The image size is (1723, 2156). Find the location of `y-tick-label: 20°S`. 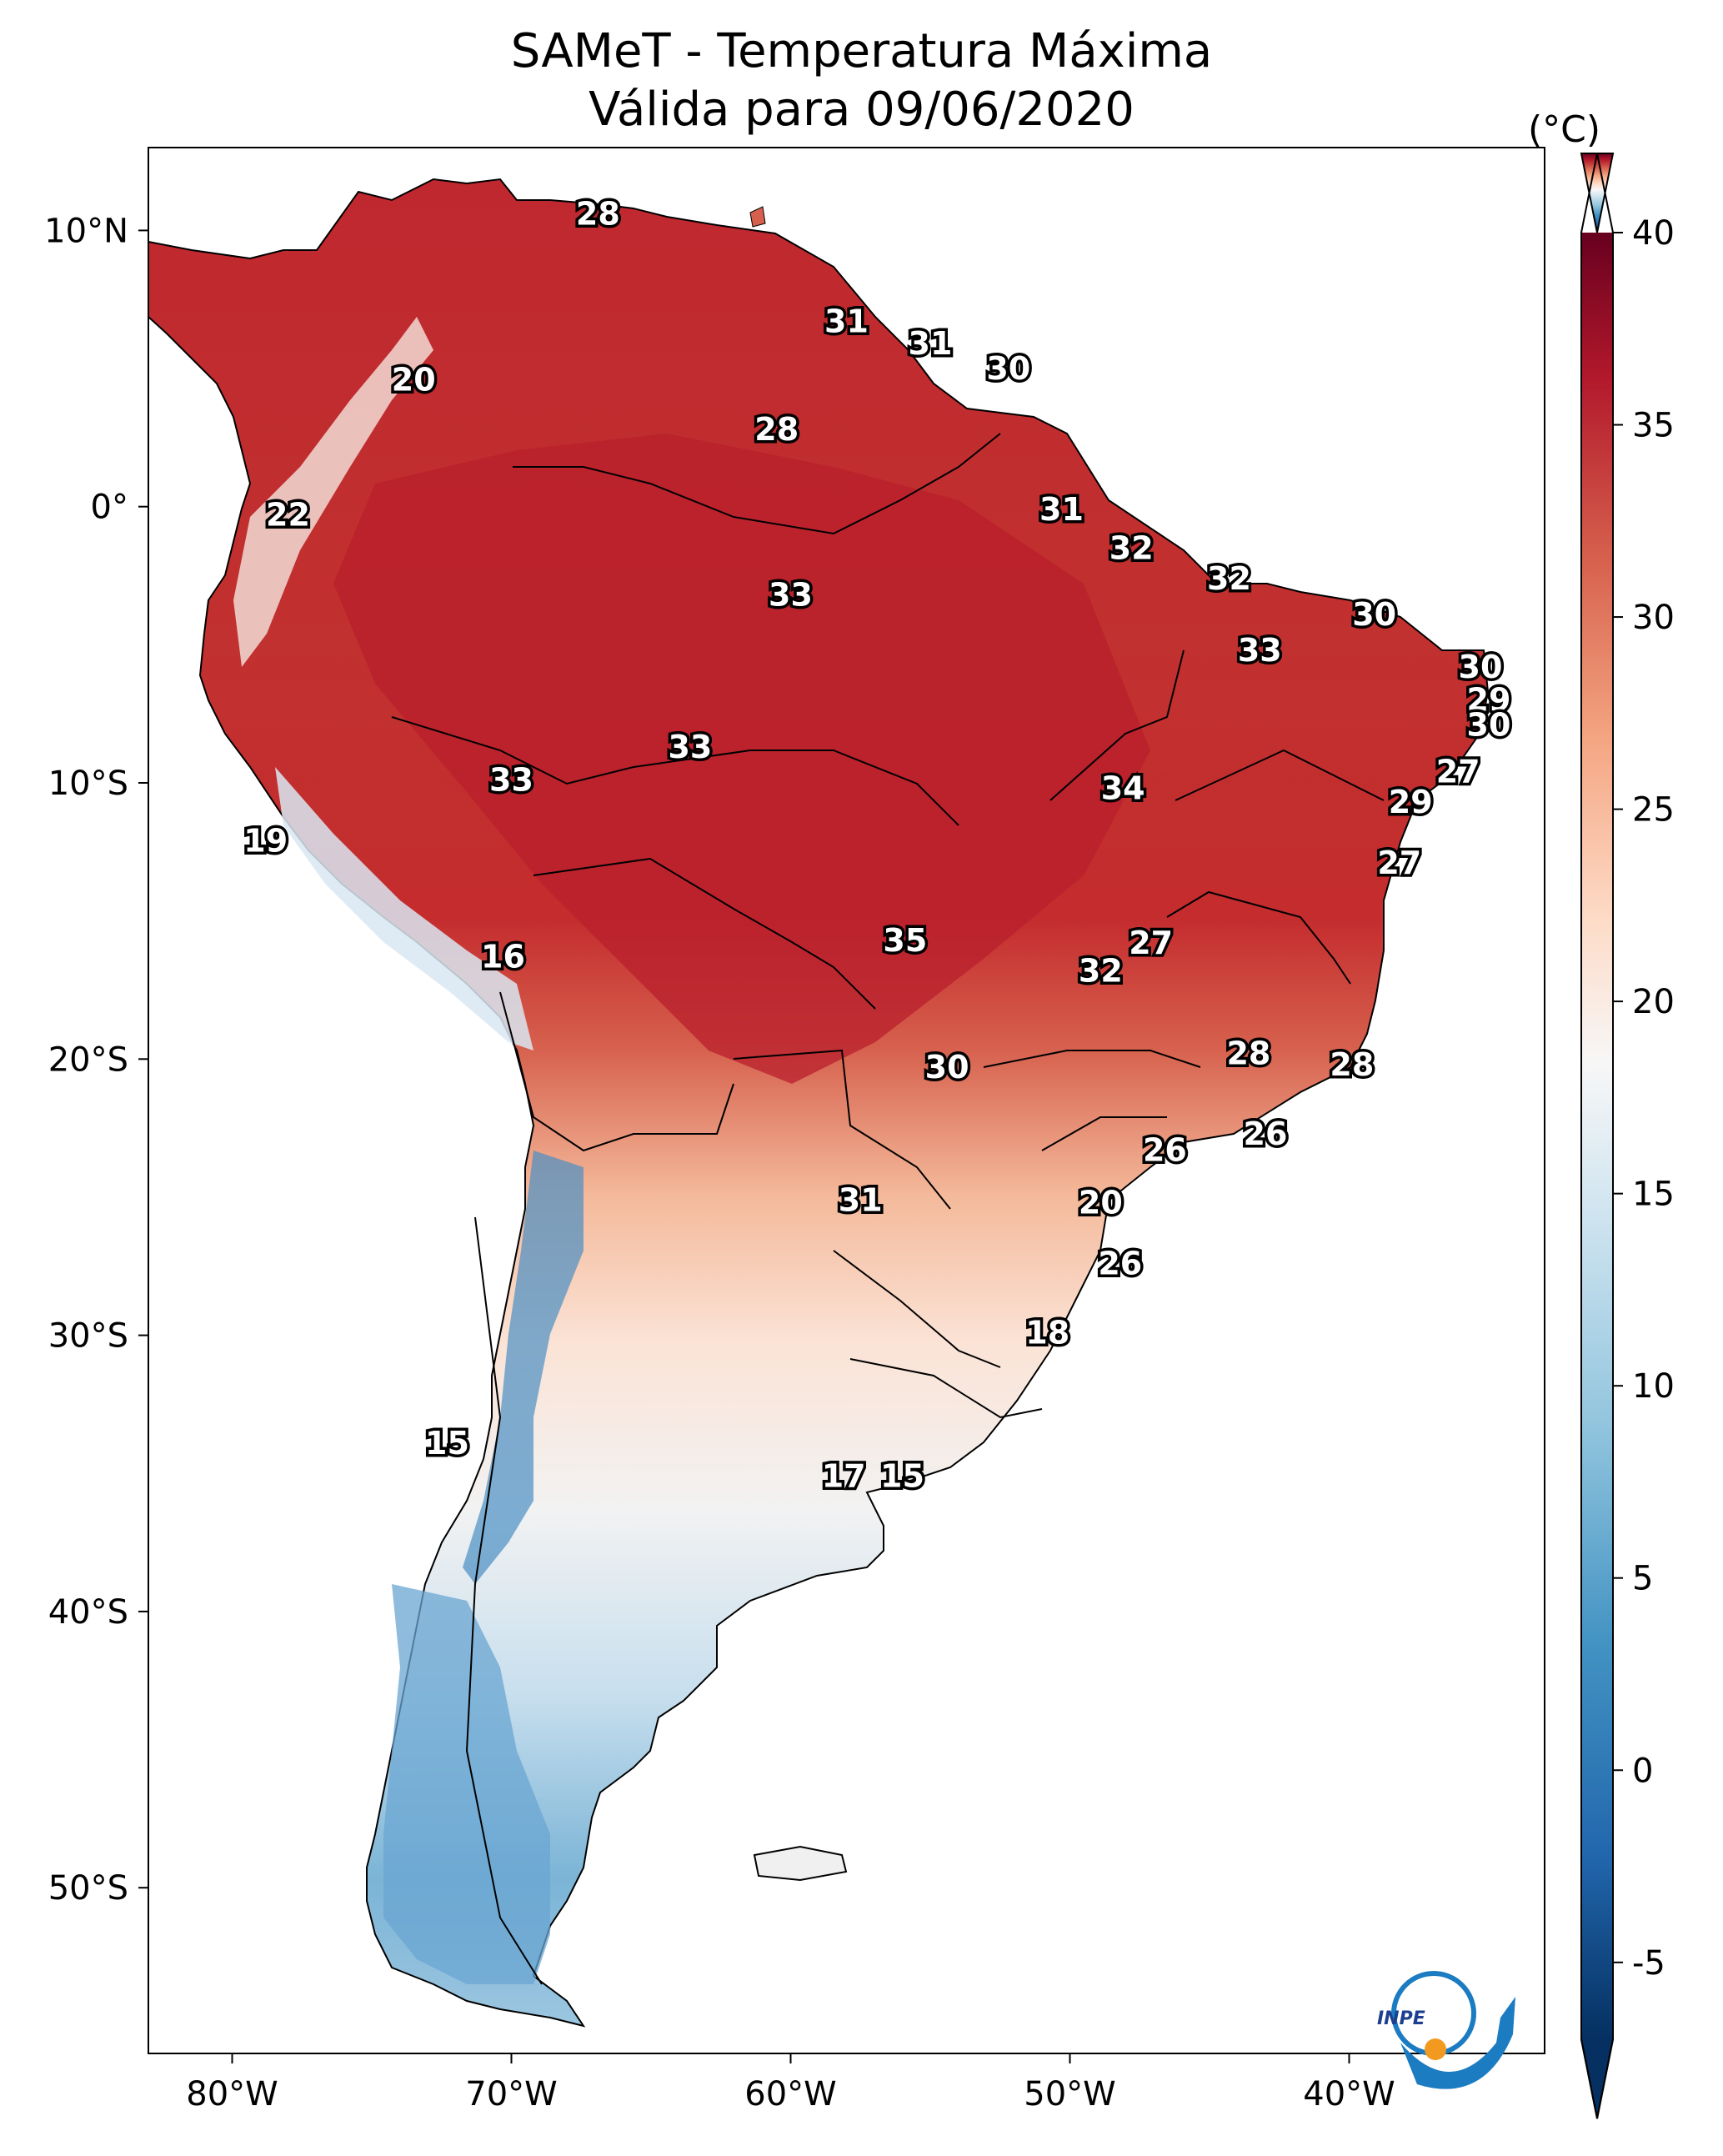

y-tick-label: 20°S is located at coordinates (88, 1059).